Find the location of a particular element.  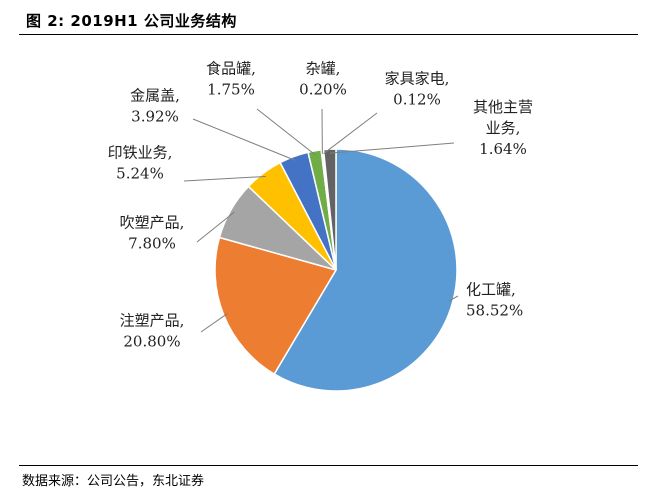

slice-name-label-2: 注塑产品, is located at coordinates (152, 321).